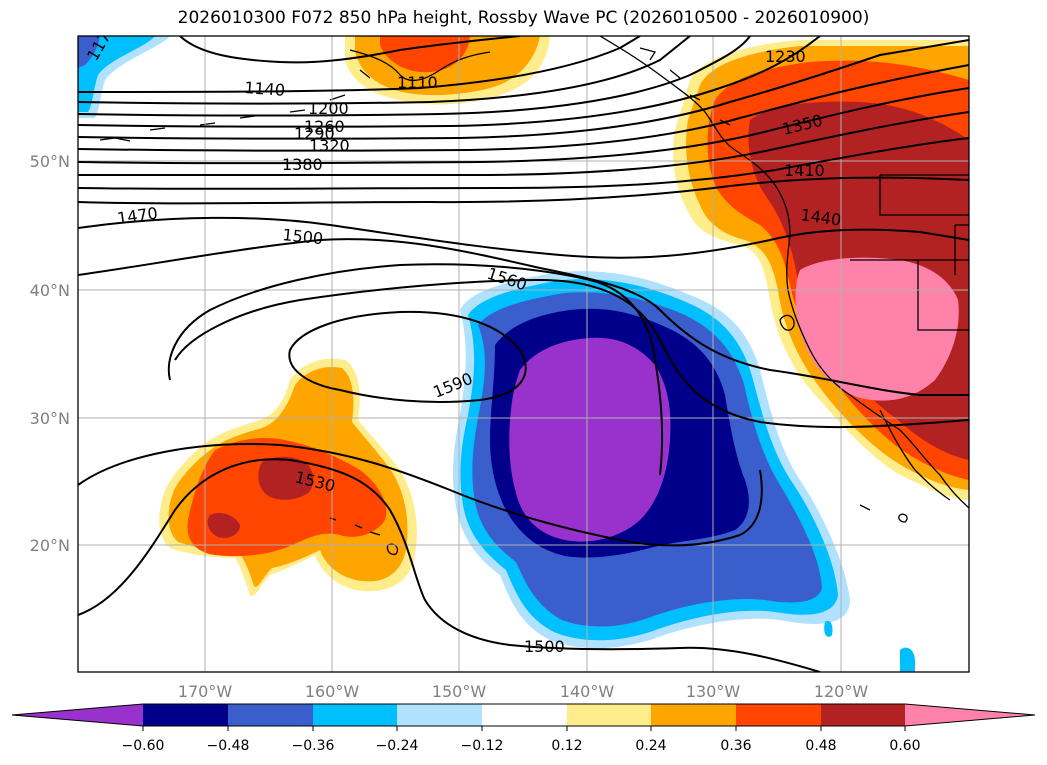  Describe the element at coordinates (50, 161) in the screenshot. I see `lat-label: 50°N` at that location.